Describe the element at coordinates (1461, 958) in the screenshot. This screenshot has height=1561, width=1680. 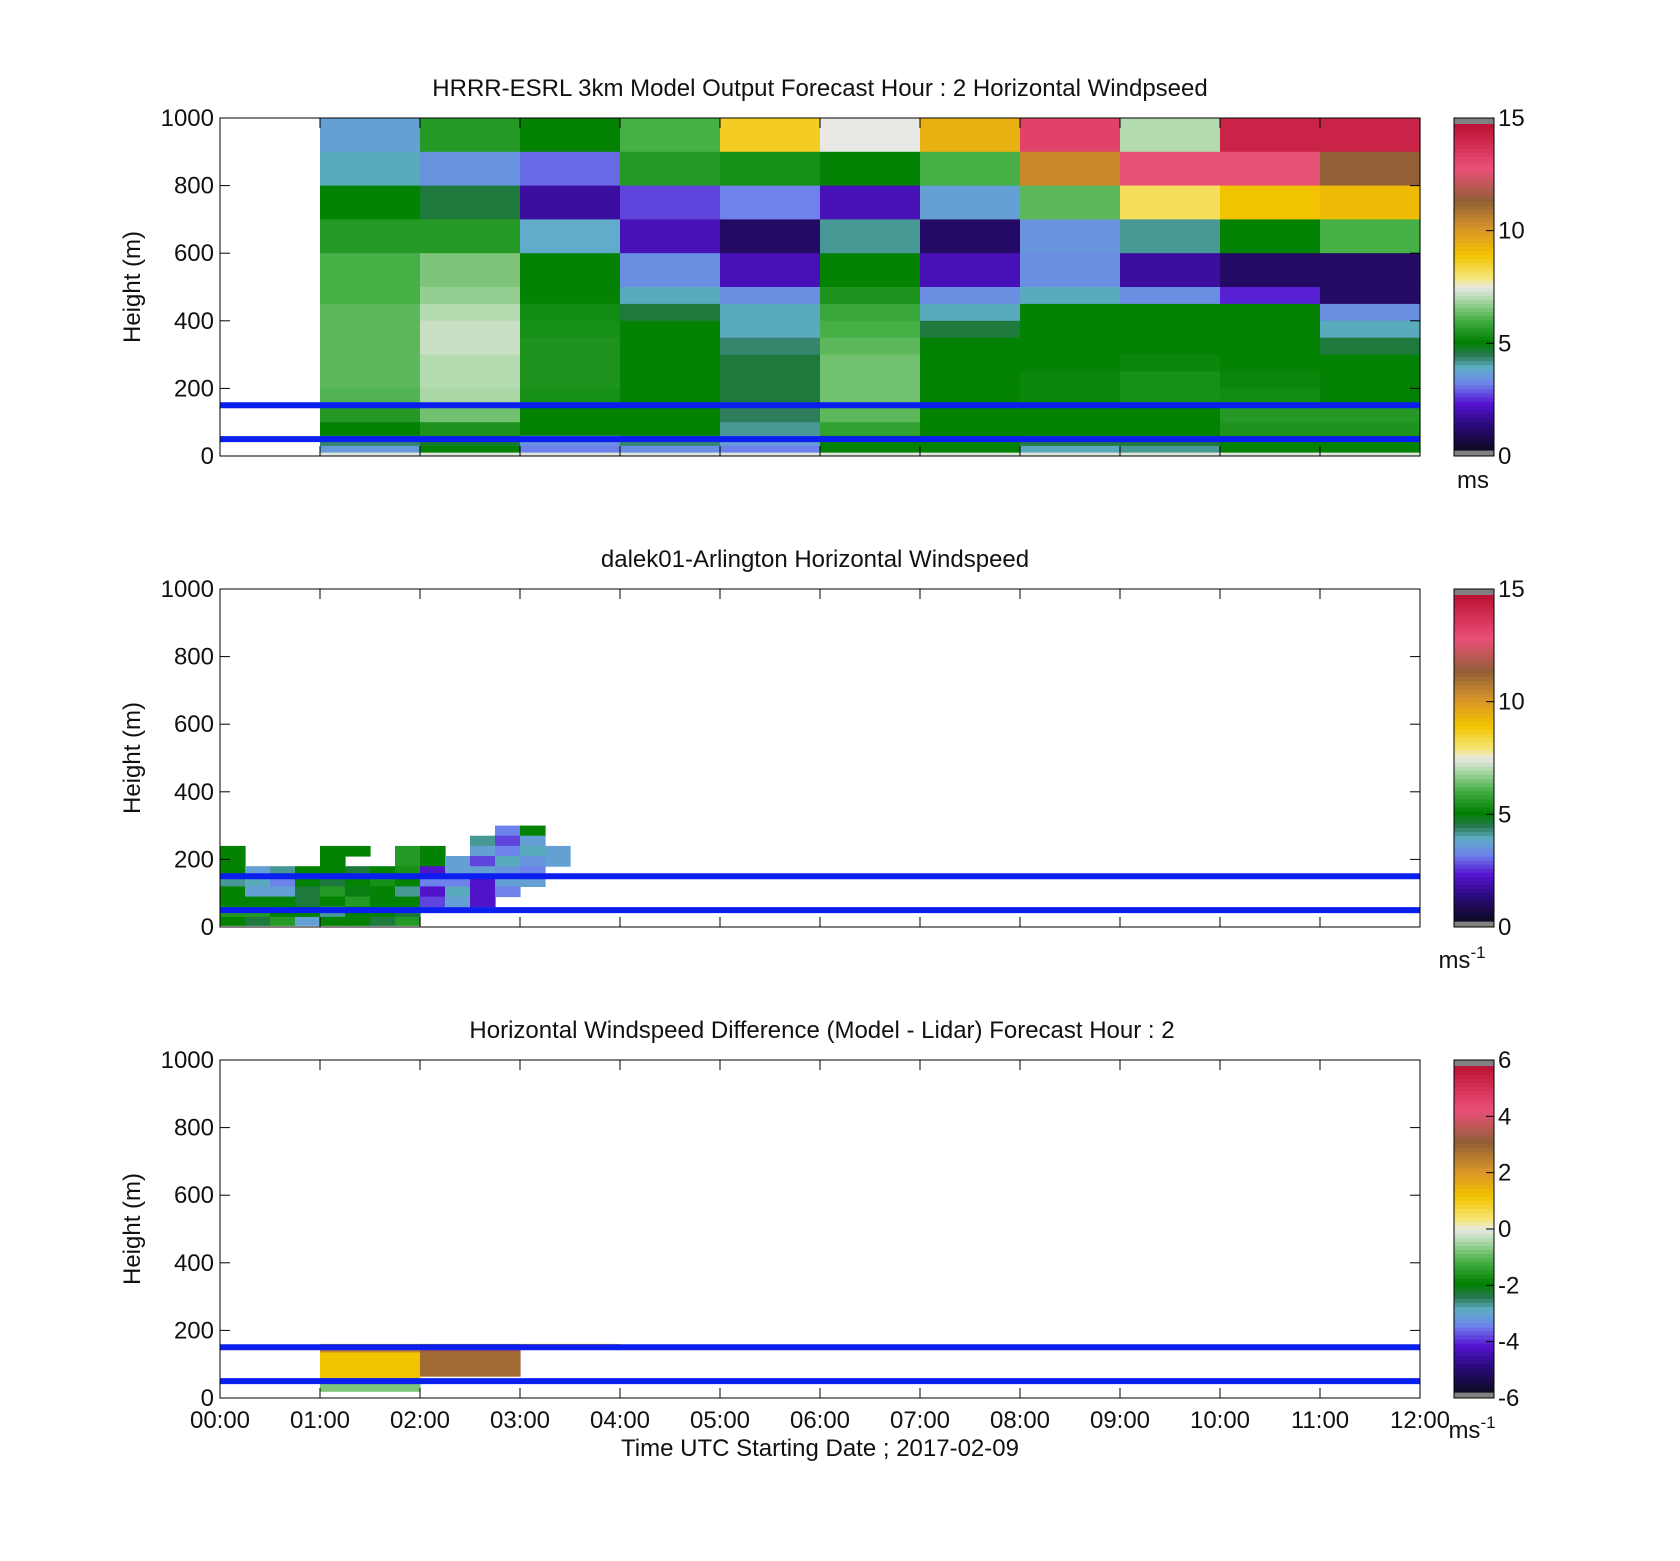
I see `panel-lidar-cbar-unit: ms-1` at that location.